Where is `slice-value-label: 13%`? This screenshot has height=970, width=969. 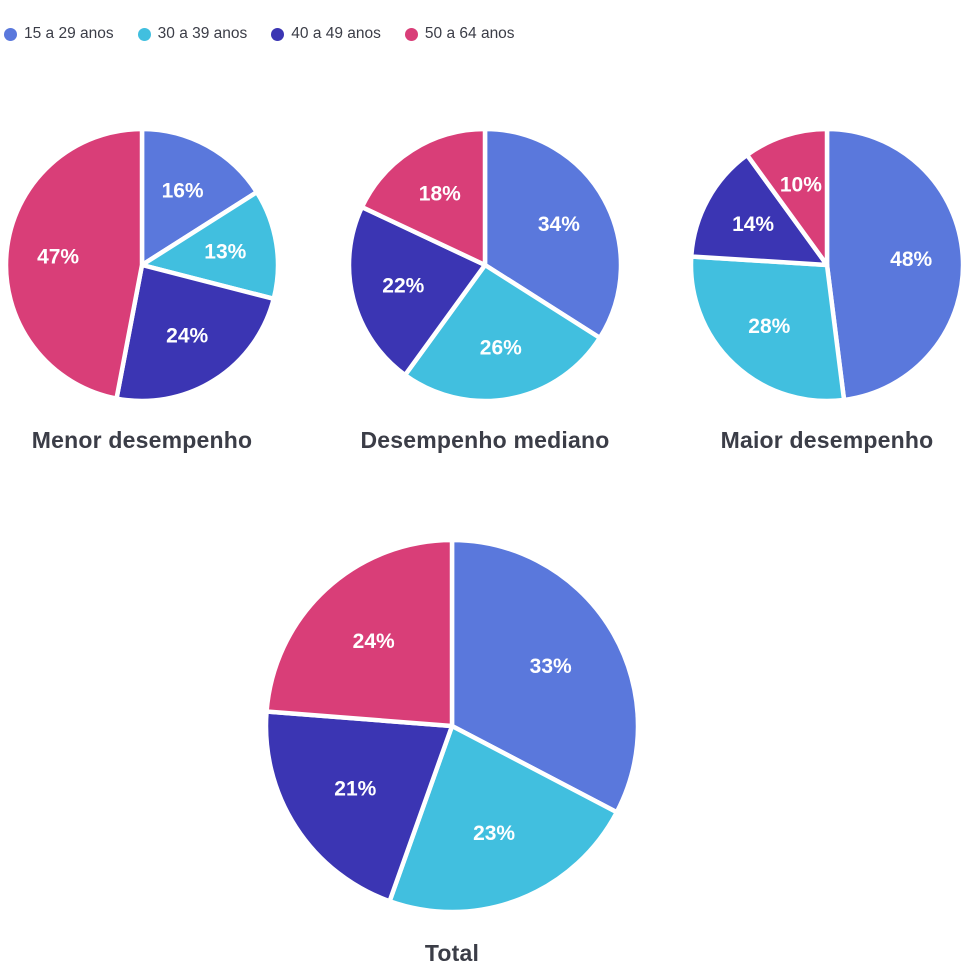
slice-value-label: 13% is located at coordinates (225, 251).